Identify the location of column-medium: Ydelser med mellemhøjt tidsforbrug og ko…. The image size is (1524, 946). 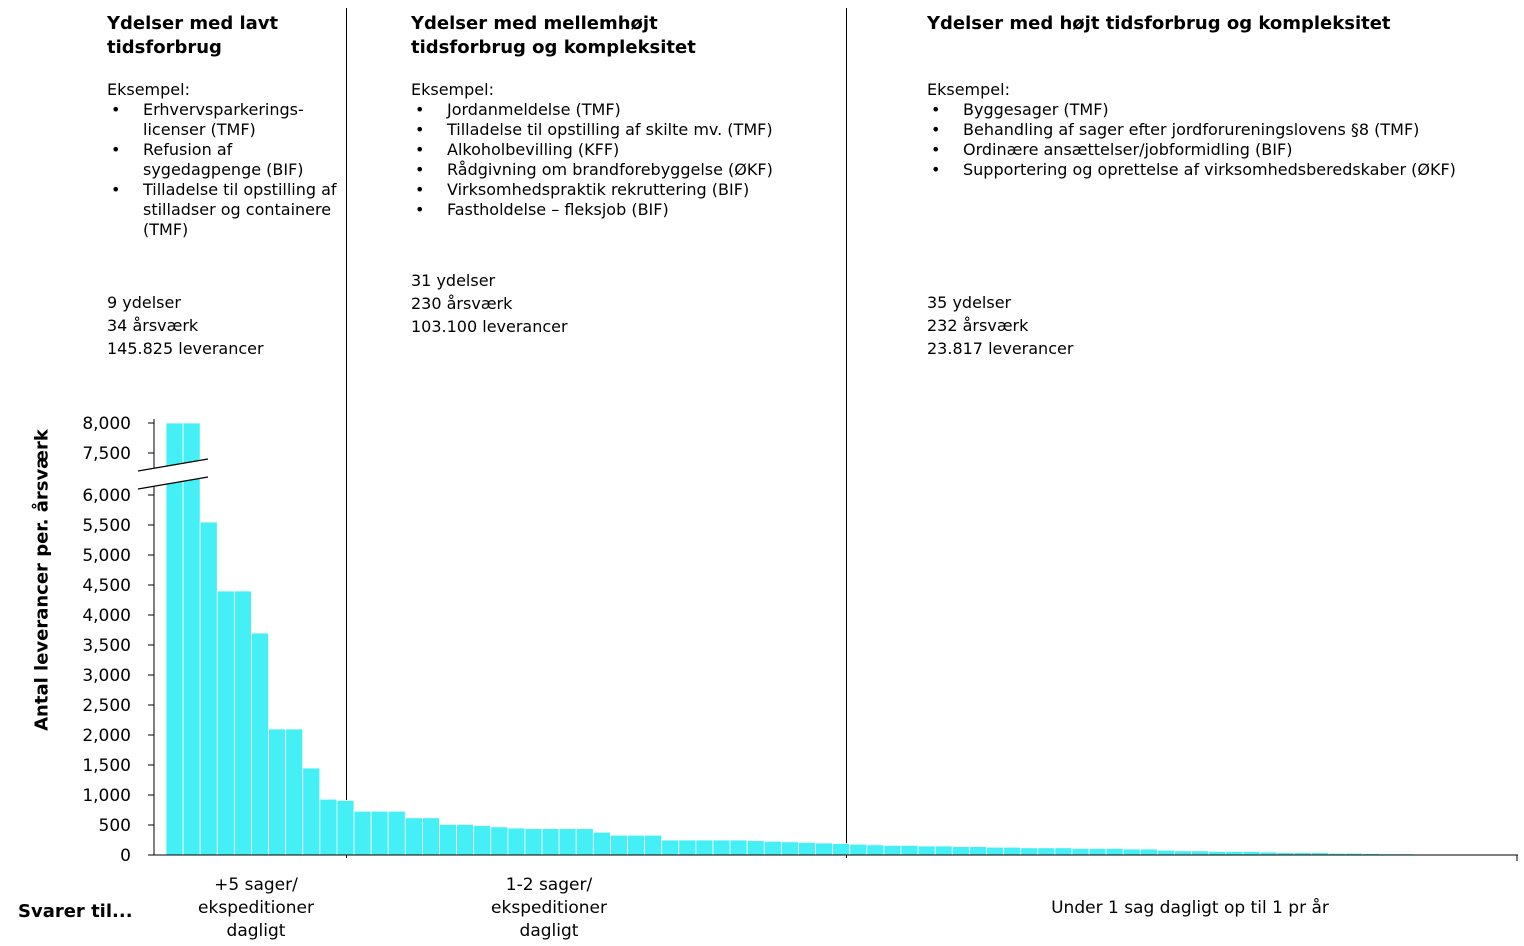
(621, 116).